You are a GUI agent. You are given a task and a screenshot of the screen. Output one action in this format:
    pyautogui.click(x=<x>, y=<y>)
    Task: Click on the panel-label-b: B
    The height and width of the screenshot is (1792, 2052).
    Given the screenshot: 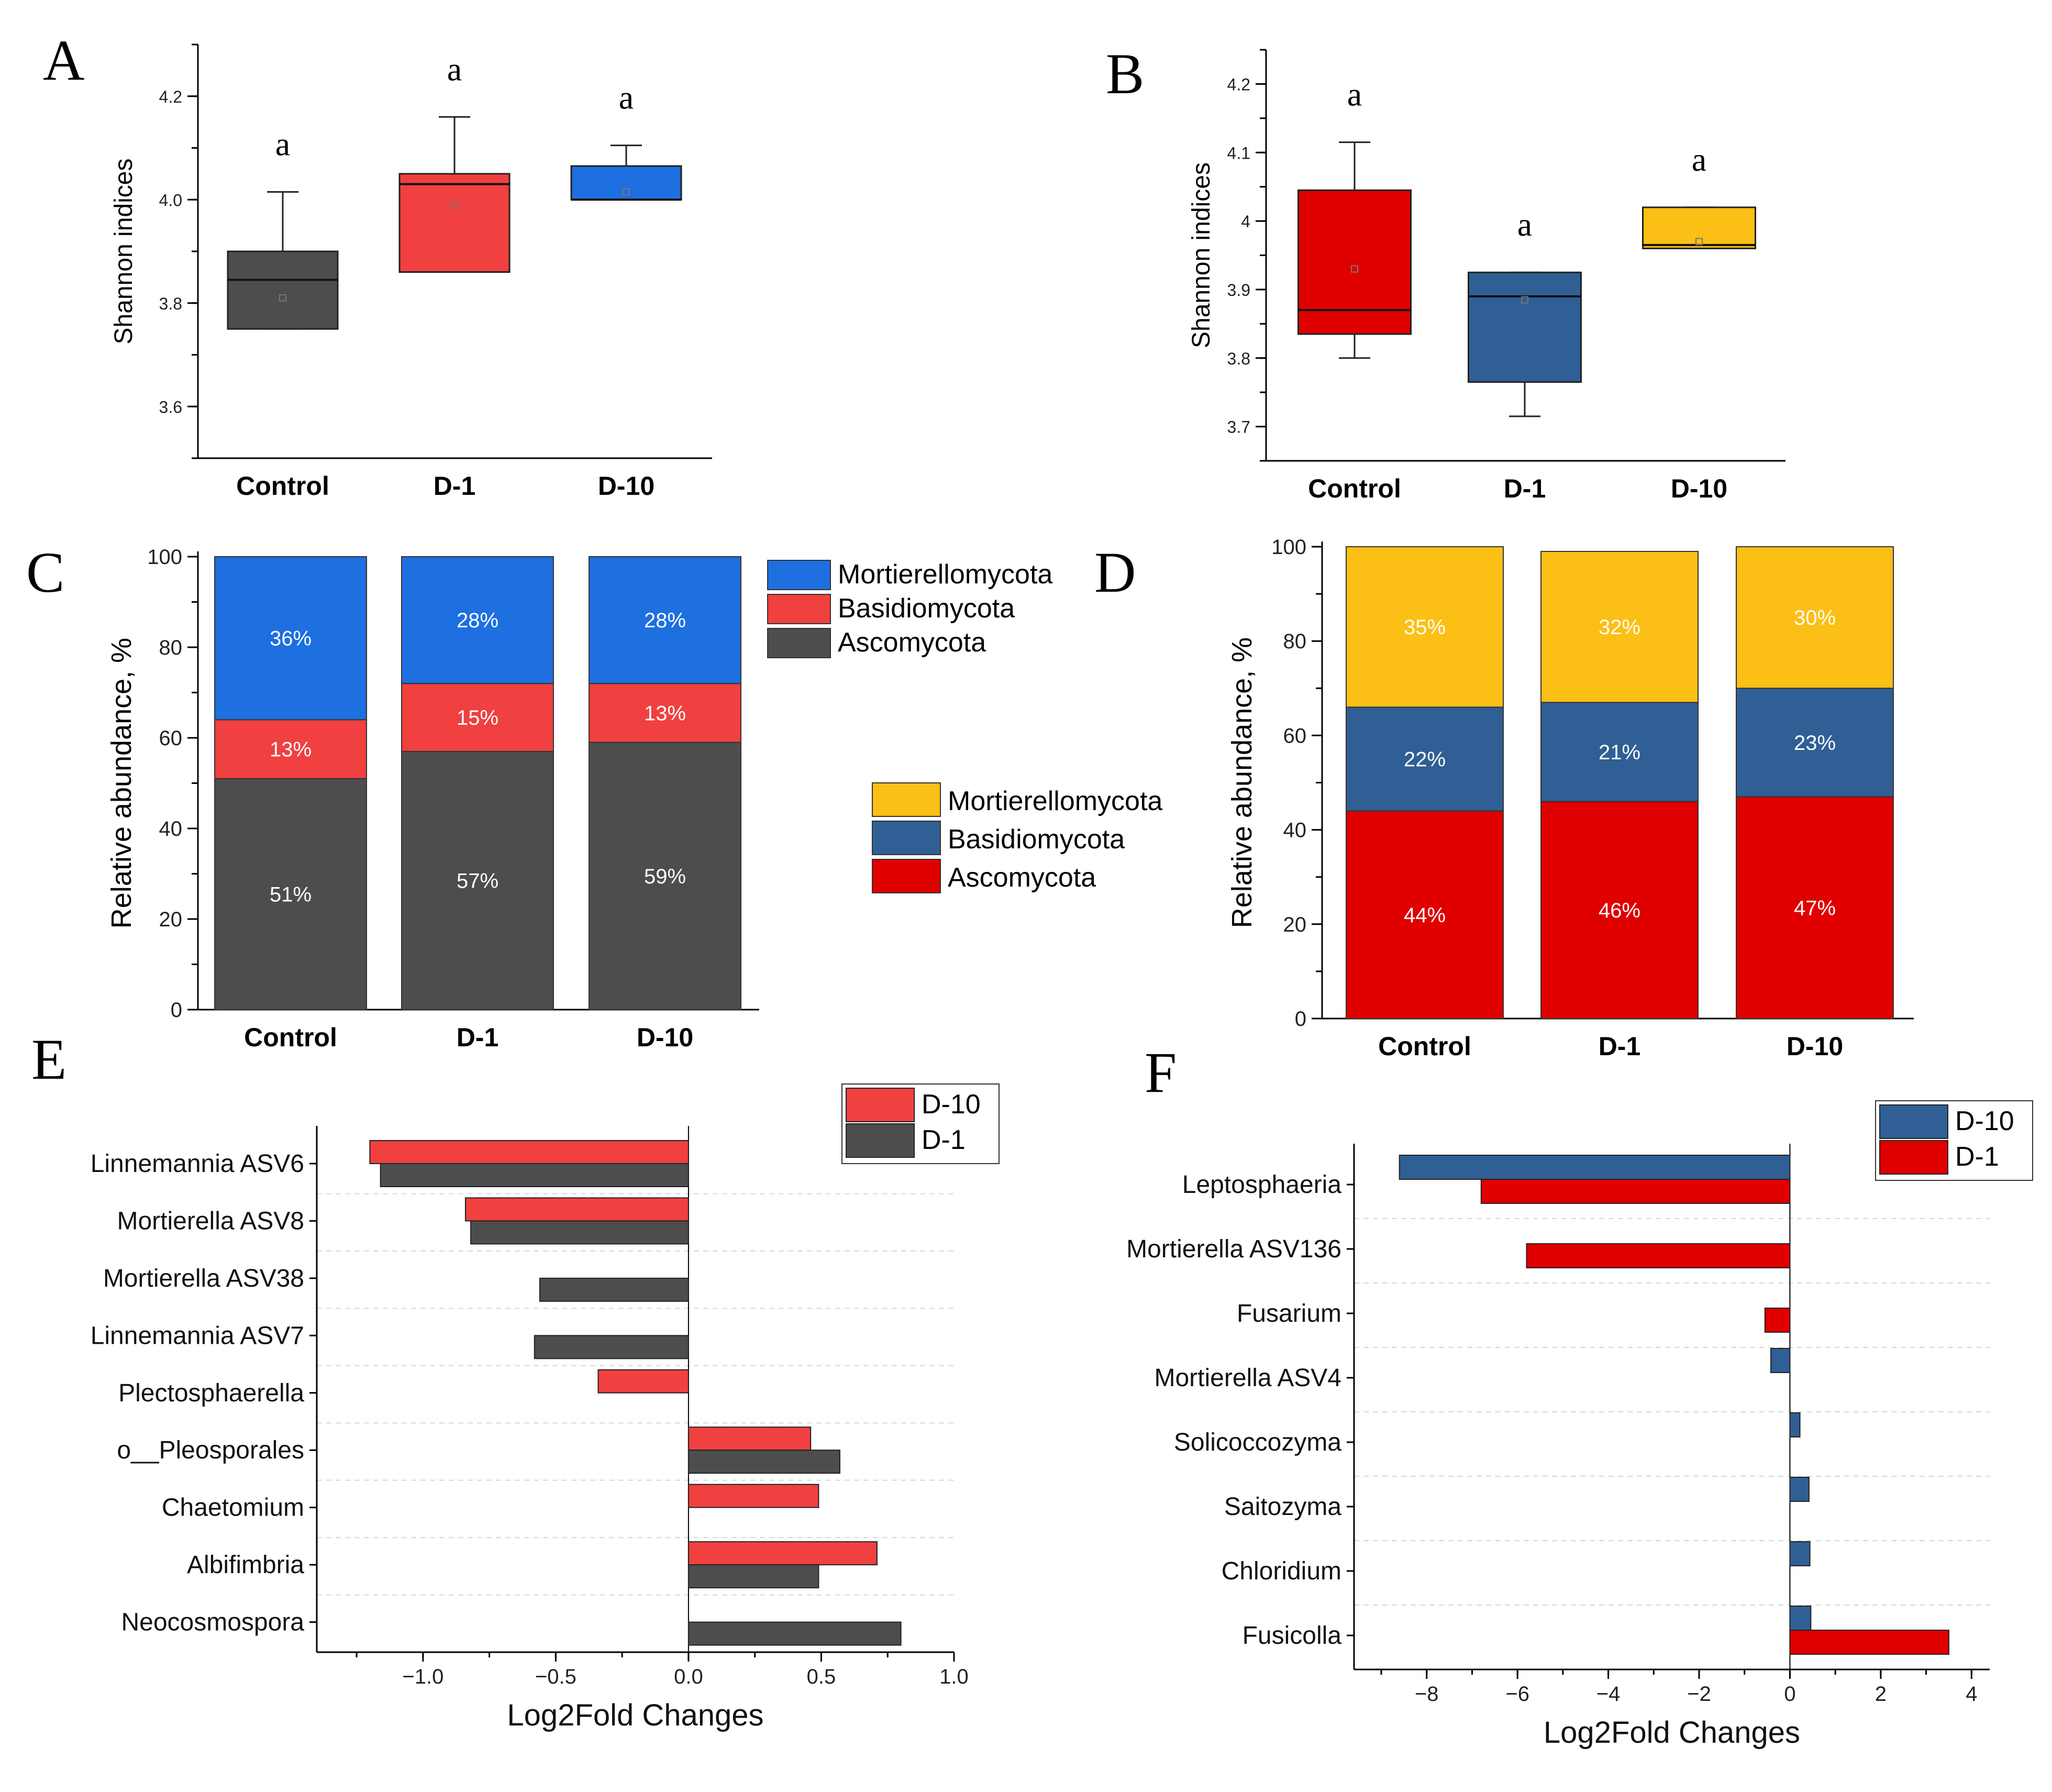 What is the action you would take?
    pyautogui.click(x=1125, y=74)
    